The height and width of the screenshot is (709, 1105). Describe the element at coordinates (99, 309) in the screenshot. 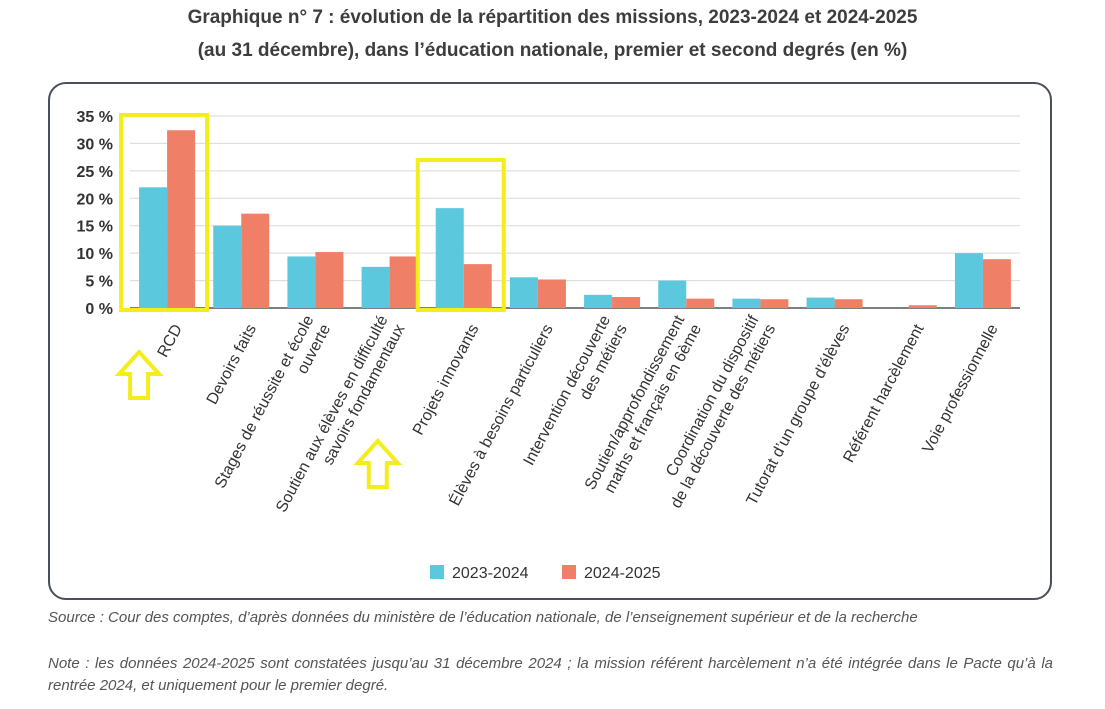

I see `y-tick-label: 0 %` at that location.